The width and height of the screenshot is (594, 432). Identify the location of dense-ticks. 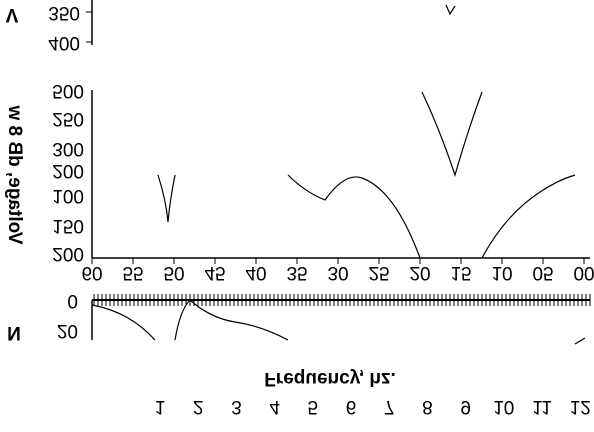
(342, 300).